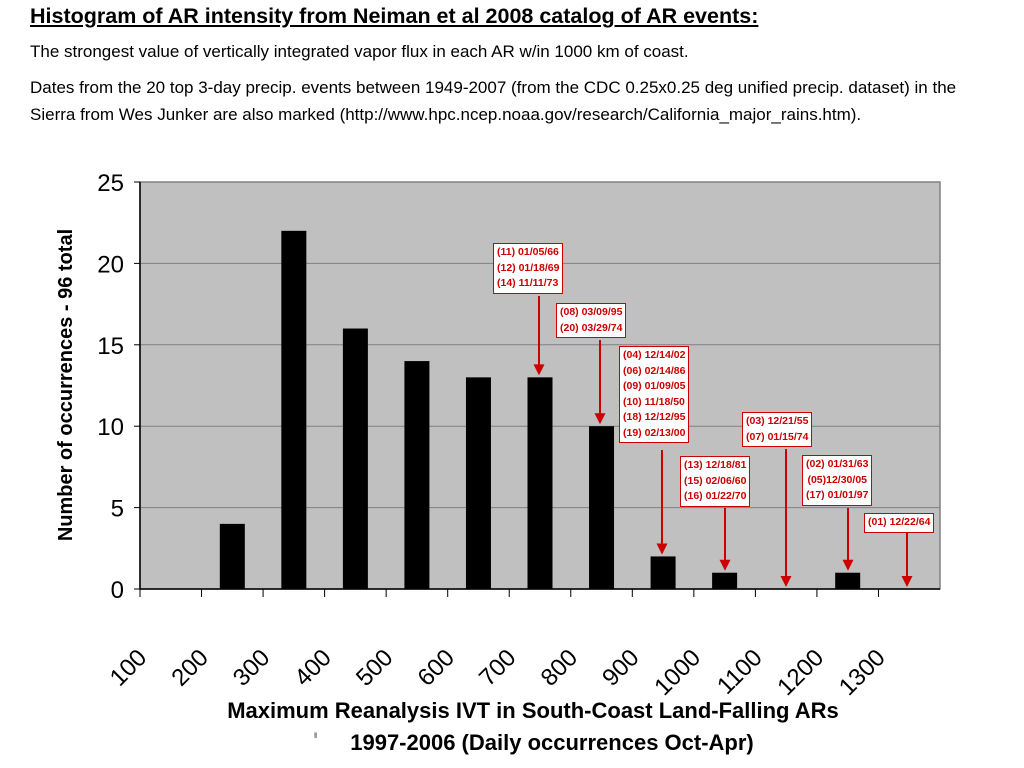 Image resolution: width=1024 pixels, height=768 pixels. I want to click on y-tick-label: 10, so click(110, 427).